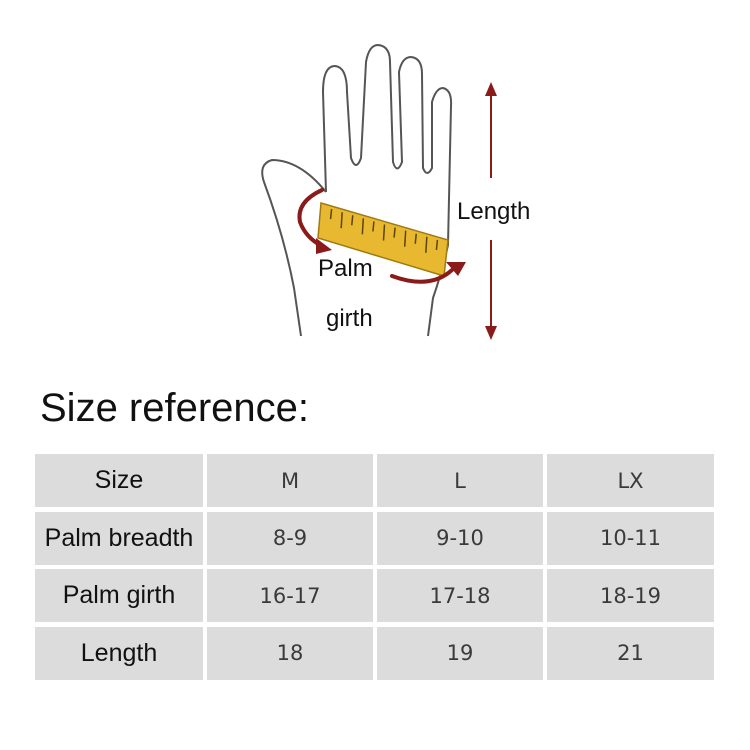  What do you see at coordinates (630, 595) in the screenshot?
I see `table-cell: 18-19` at bounding box center [630, 595].